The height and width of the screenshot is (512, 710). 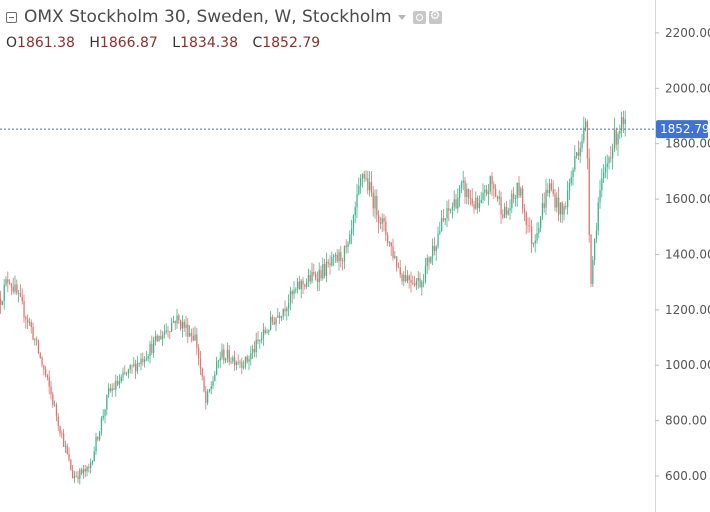 I want to click on chevron-down-icon, so click(x=401, y=17).